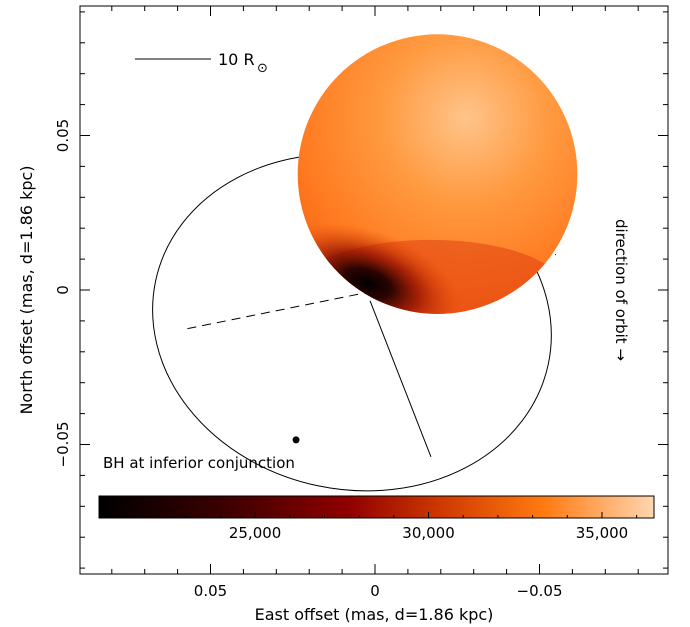  Describe the element at coordinates (400, 379) in the screenshot. I see `periastron-line` at that location.